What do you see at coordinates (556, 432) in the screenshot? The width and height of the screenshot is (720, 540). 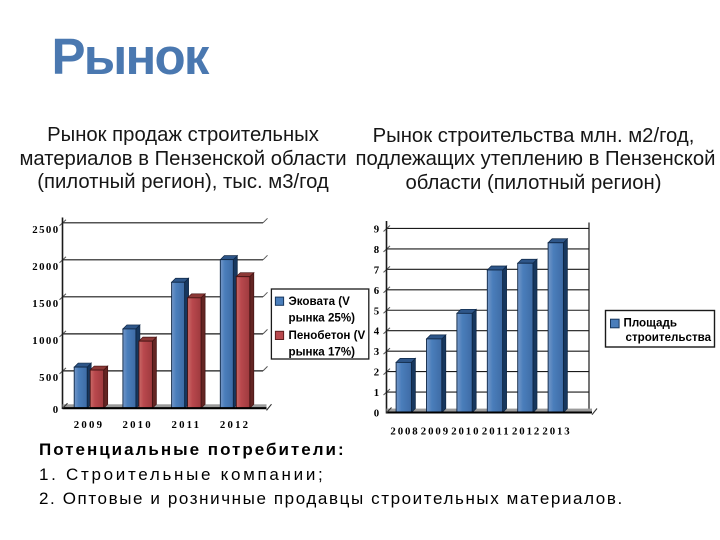 I see `svg-text: 2013` at bounding box center [556, 432].